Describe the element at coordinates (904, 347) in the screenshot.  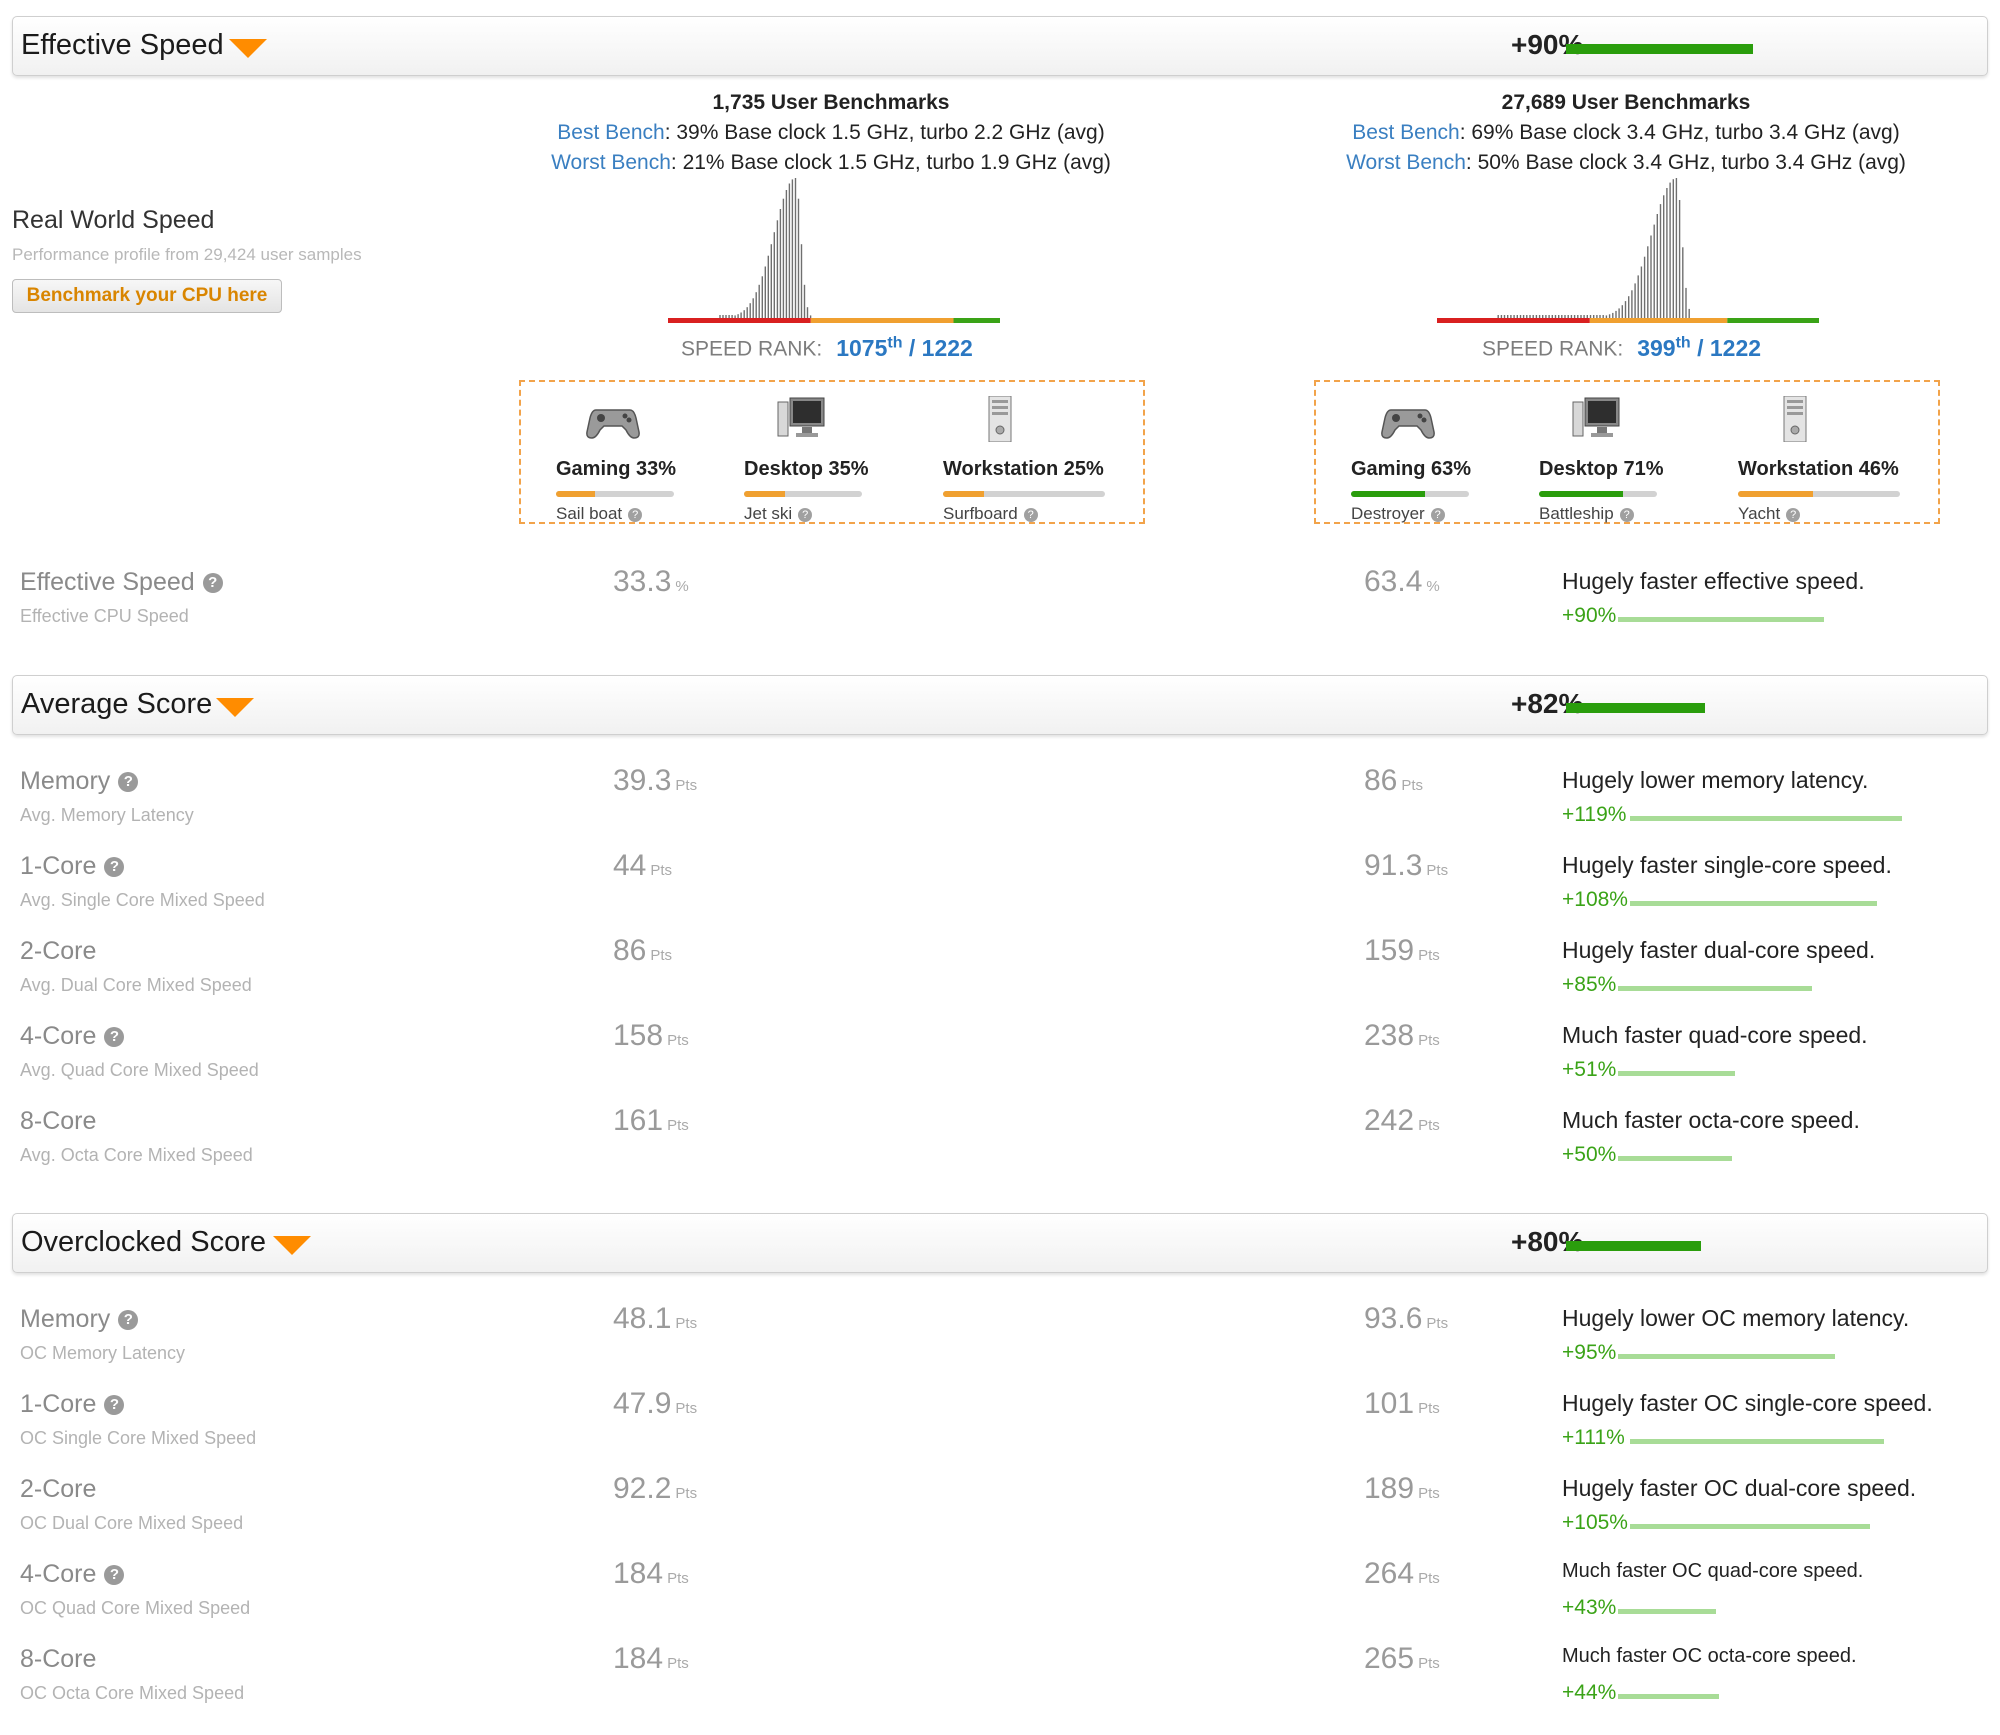
I see `speed-rank-value: 1075th / 1222` at that location.